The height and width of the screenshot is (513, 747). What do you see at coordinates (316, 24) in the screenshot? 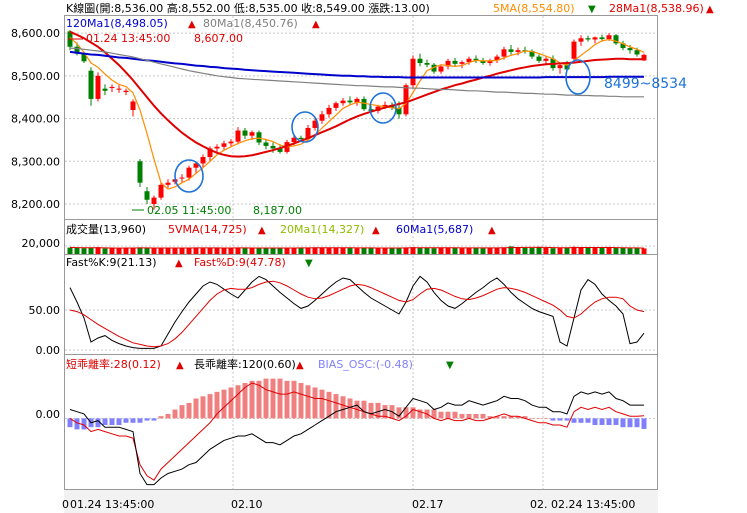
I see `ma80-up-arrow: ▲` at bounding box center [316, 24].